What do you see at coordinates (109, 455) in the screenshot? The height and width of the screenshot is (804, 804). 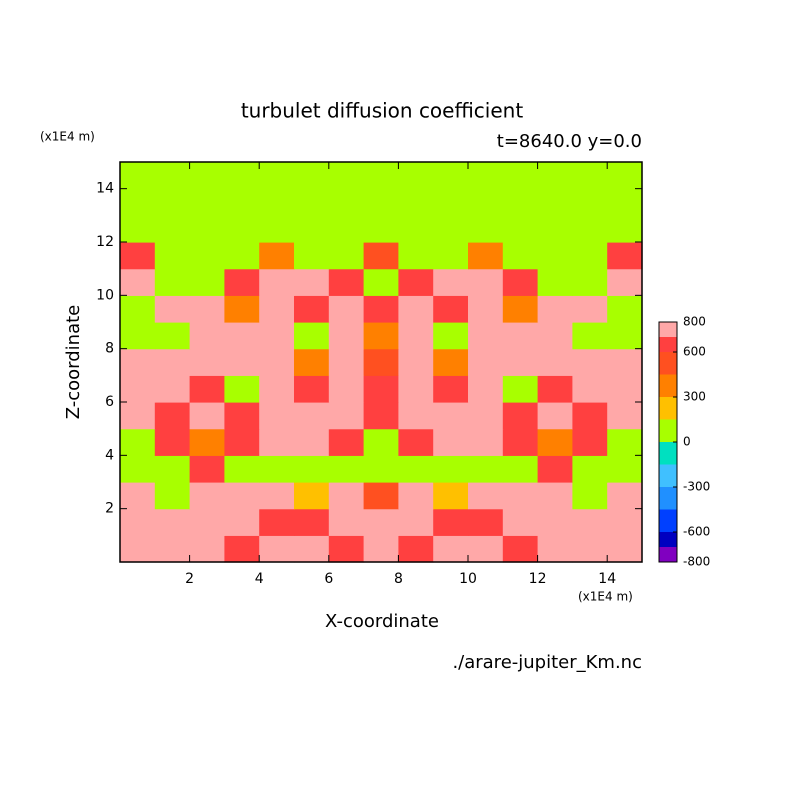 I see `y-tick-label: 4` at bounding box center [109, 455].